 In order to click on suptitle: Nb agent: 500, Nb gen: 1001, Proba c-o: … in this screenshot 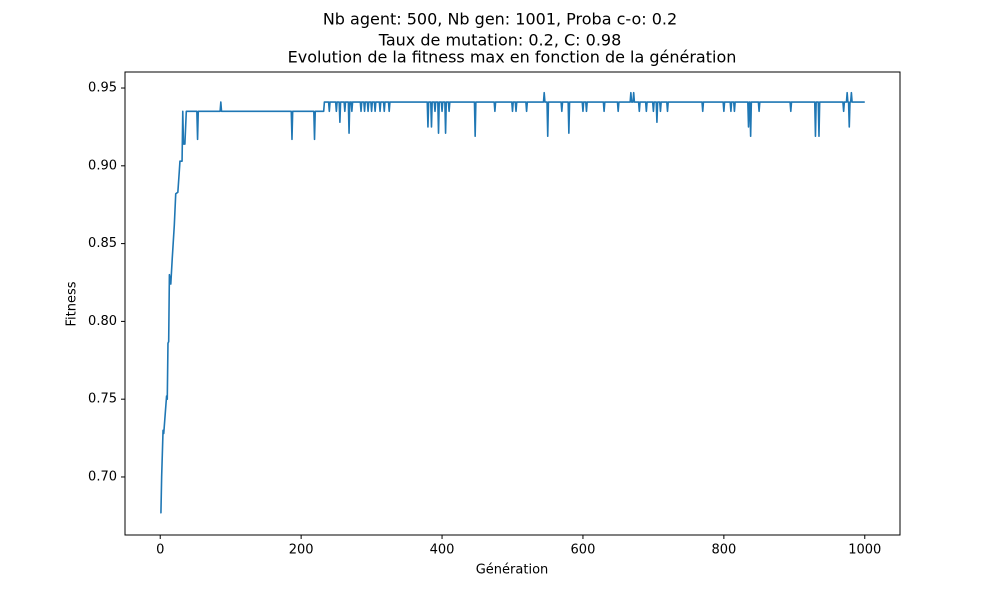, I will do `click(500, 19)`.